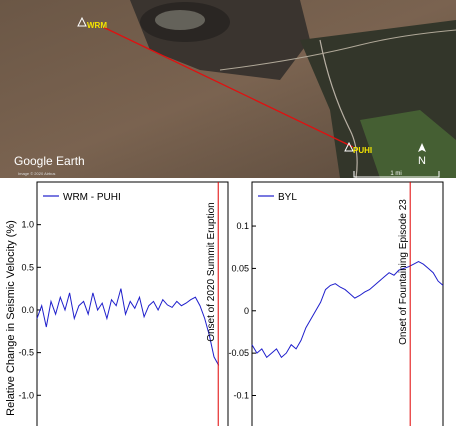 The height and width of the screenshot is (431, 456). What do you see at coordinates (240, 268) in the screenshot?
I see `y-tick-label: 0.05` at bounding box center [240, 268].